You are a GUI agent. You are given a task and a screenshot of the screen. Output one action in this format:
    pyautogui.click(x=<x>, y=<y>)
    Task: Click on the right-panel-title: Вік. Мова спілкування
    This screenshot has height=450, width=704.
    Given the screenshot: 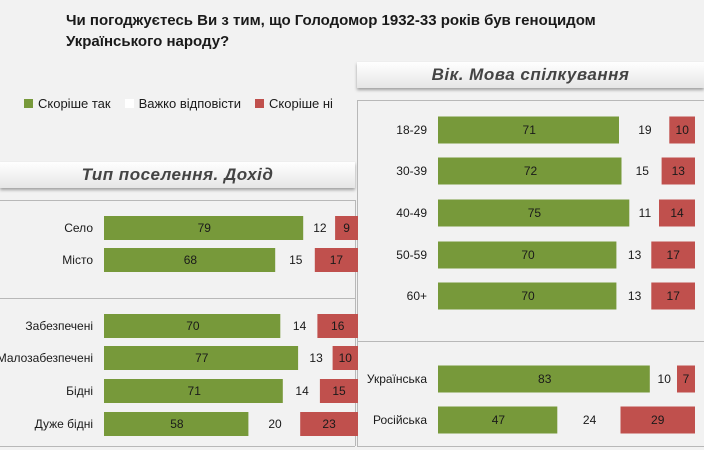 What is the action you would take?
    pyautogui.click(x=530, y=75)
    